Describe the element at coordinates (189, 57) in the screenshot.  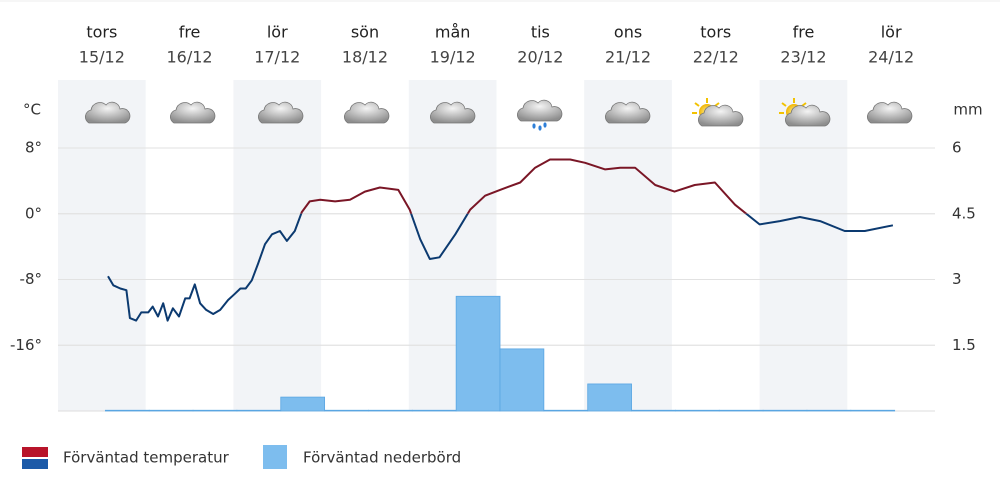
I see `date-label: 16/12` at that location.